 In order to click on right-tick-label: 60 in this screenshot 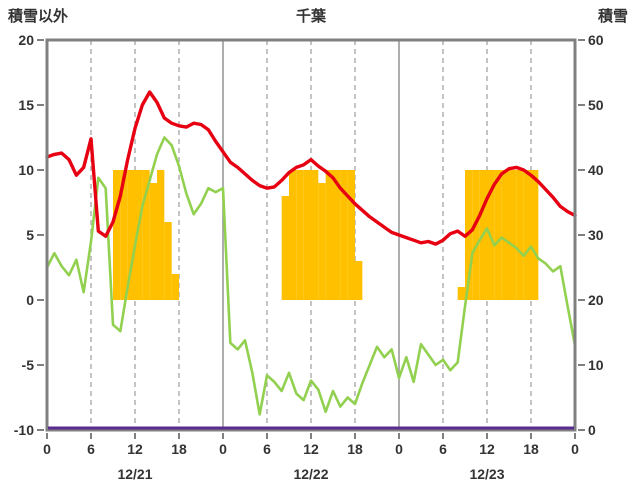, I will do `click(596, 40)`.